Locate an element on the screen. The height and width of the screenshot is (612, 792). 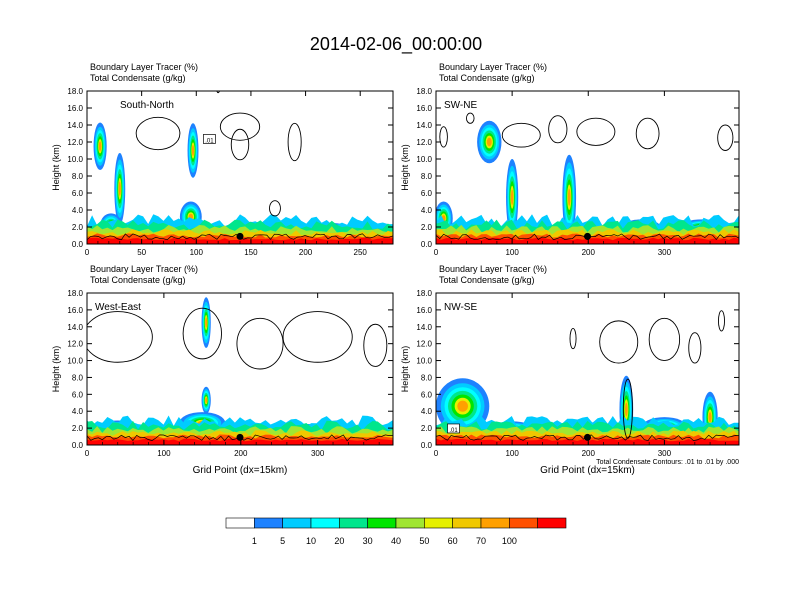
colorbar-label: 10 is located at coordinates (311, 541).